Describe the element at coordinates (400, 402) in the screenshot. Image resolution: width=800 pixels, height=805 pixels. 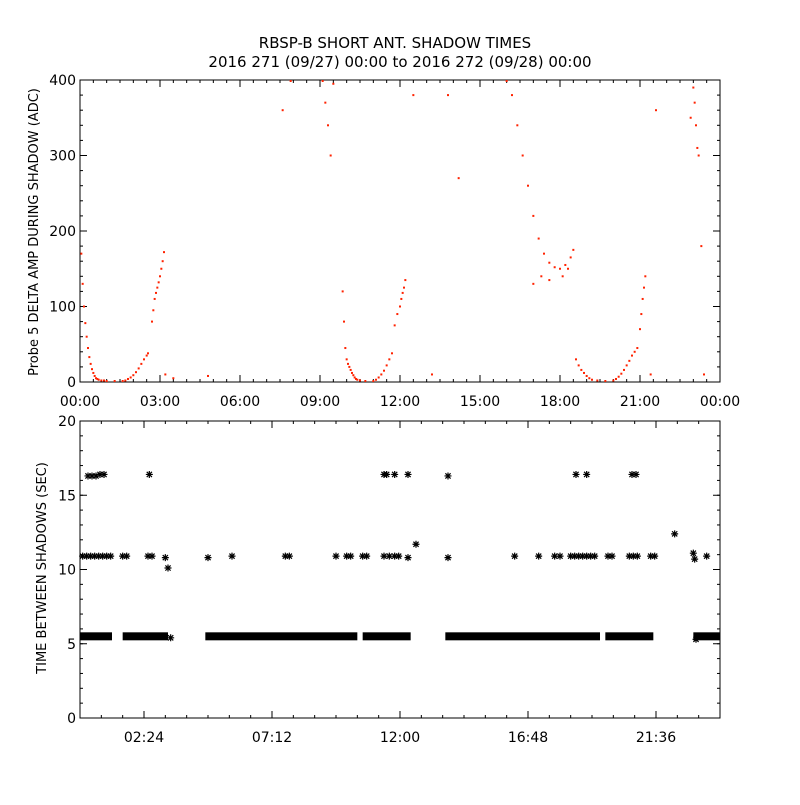
I see `top-x-tick-label: 12:00` at that location.